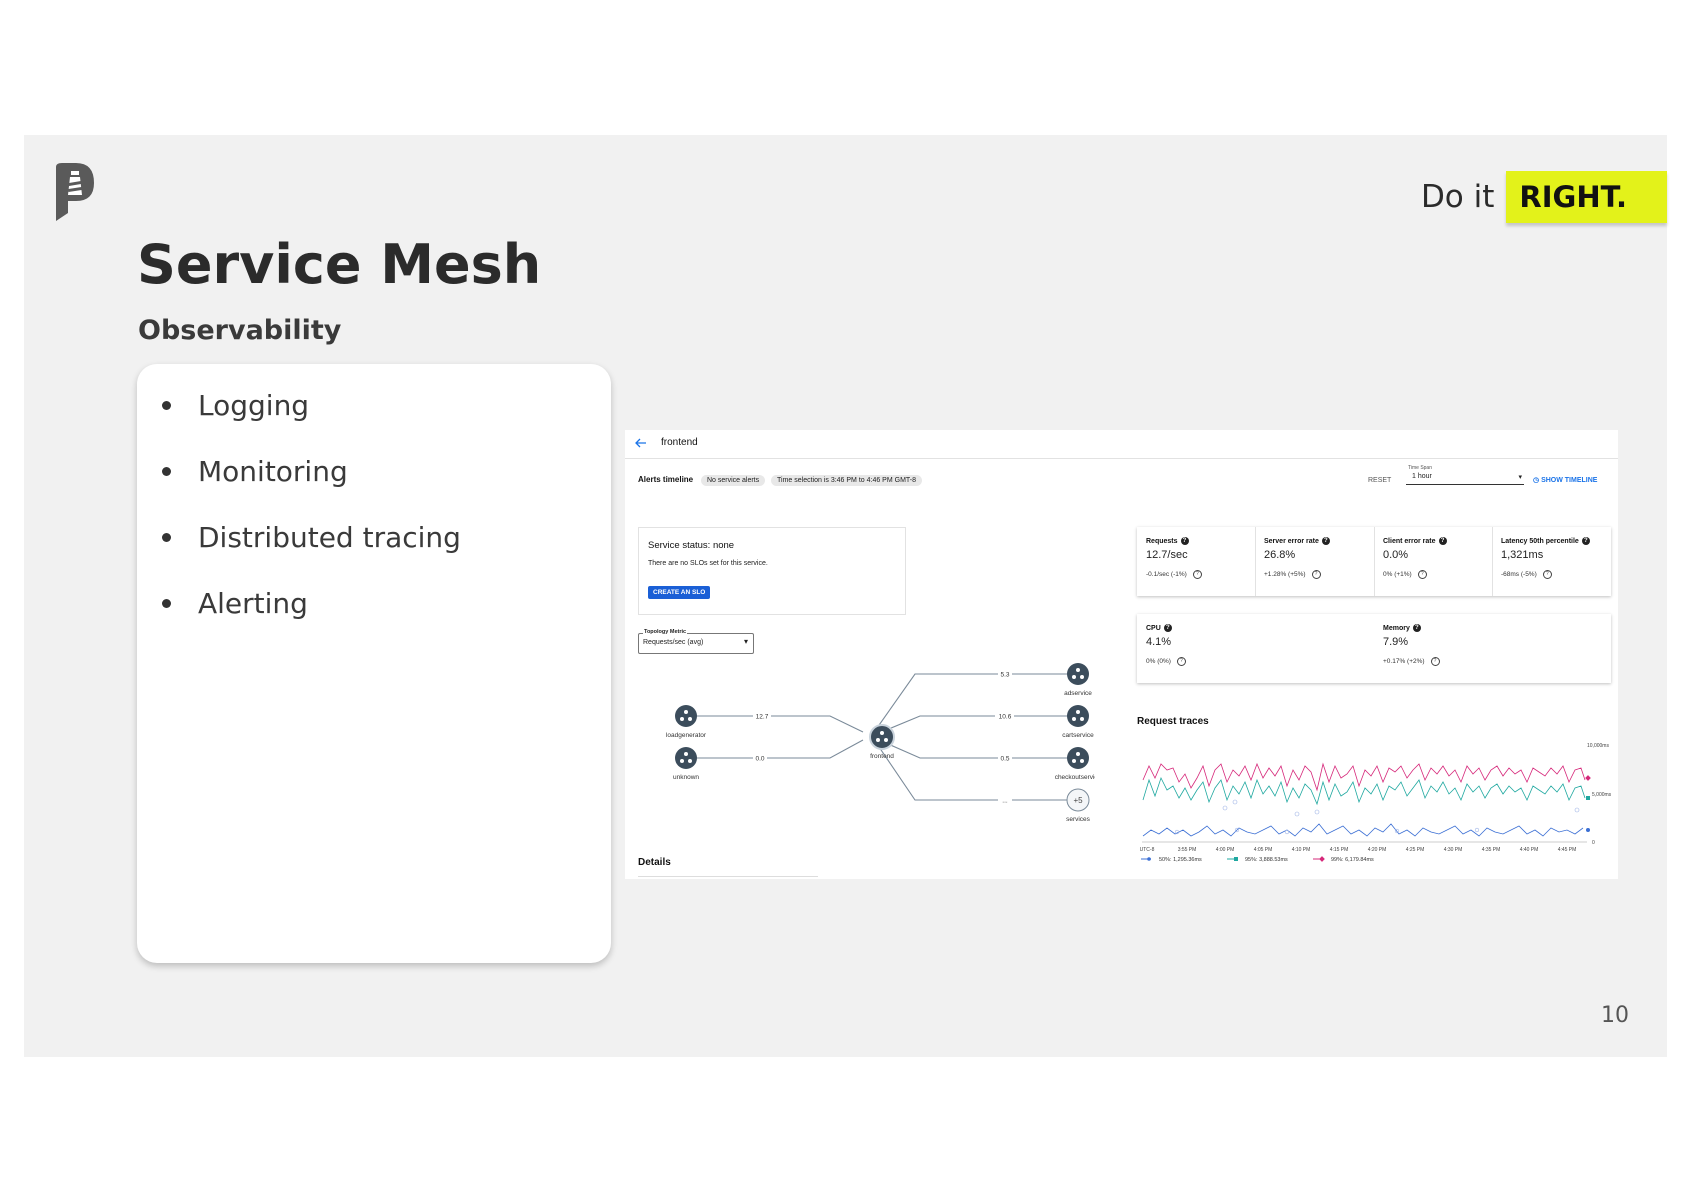 The width and height of the screenshot is (1684, 1191). Describe the element at coordinates (1187, 850) in the screenshot. I see `x-axis-label: 3:55 PM` at that location.